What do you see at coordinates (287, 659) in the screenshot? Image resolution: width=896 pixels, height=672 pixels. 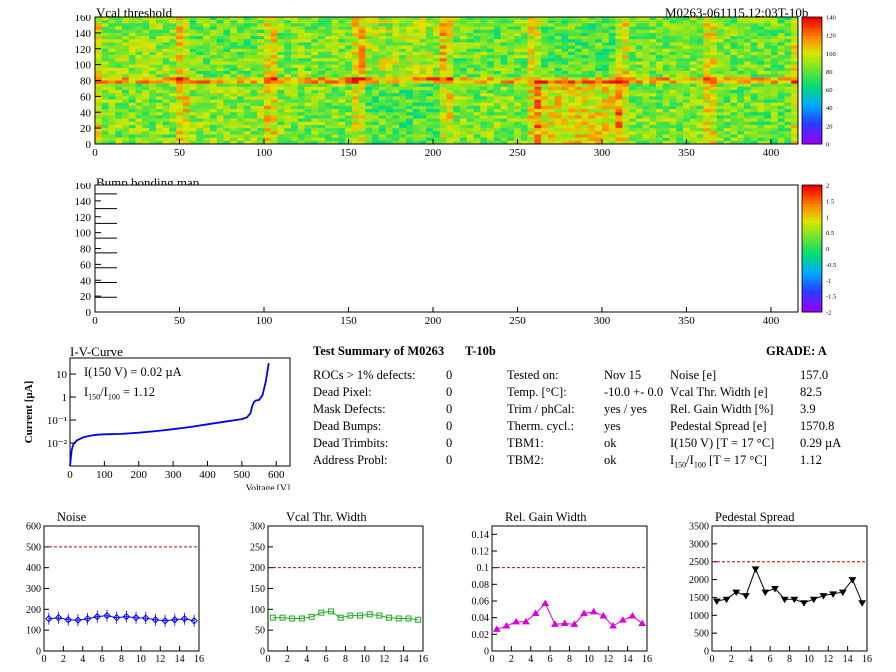 I see `small-chart-1-xtick-1: 2` at bounding box center [287, 659].